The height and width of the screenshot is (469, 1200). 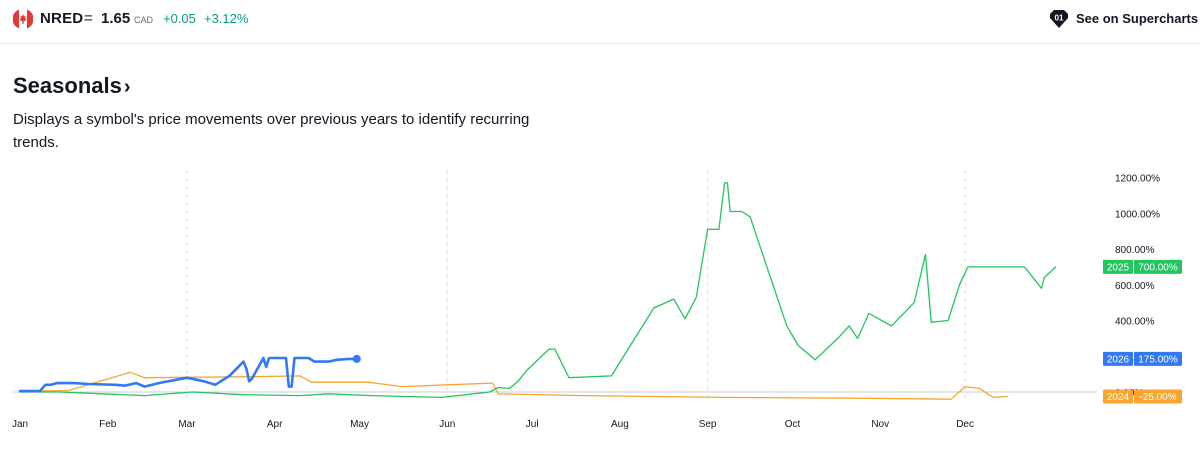 What do you see at coordinates (514, 385) in the screenshot?
I see `series-line-2024` at bounding box center [514, 385].